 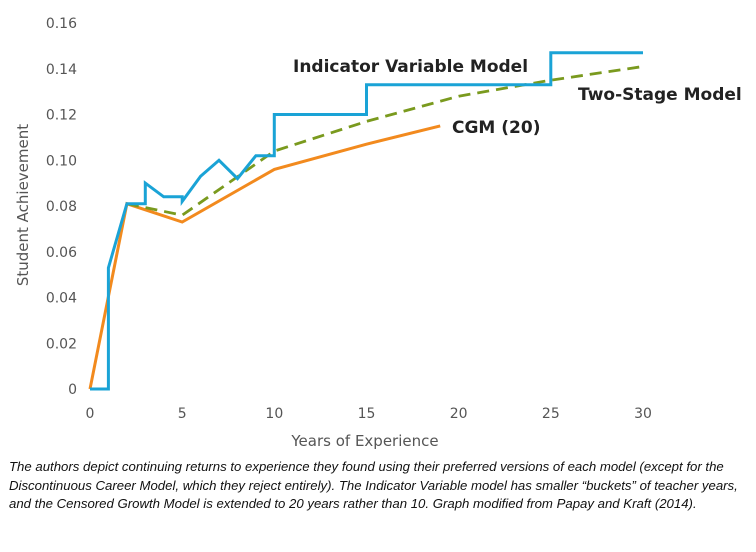 What do you see at coordinates (660, 95) in the screenshot?
I see `series-label: Two-Stage Model` at bounding box center [660, 95].